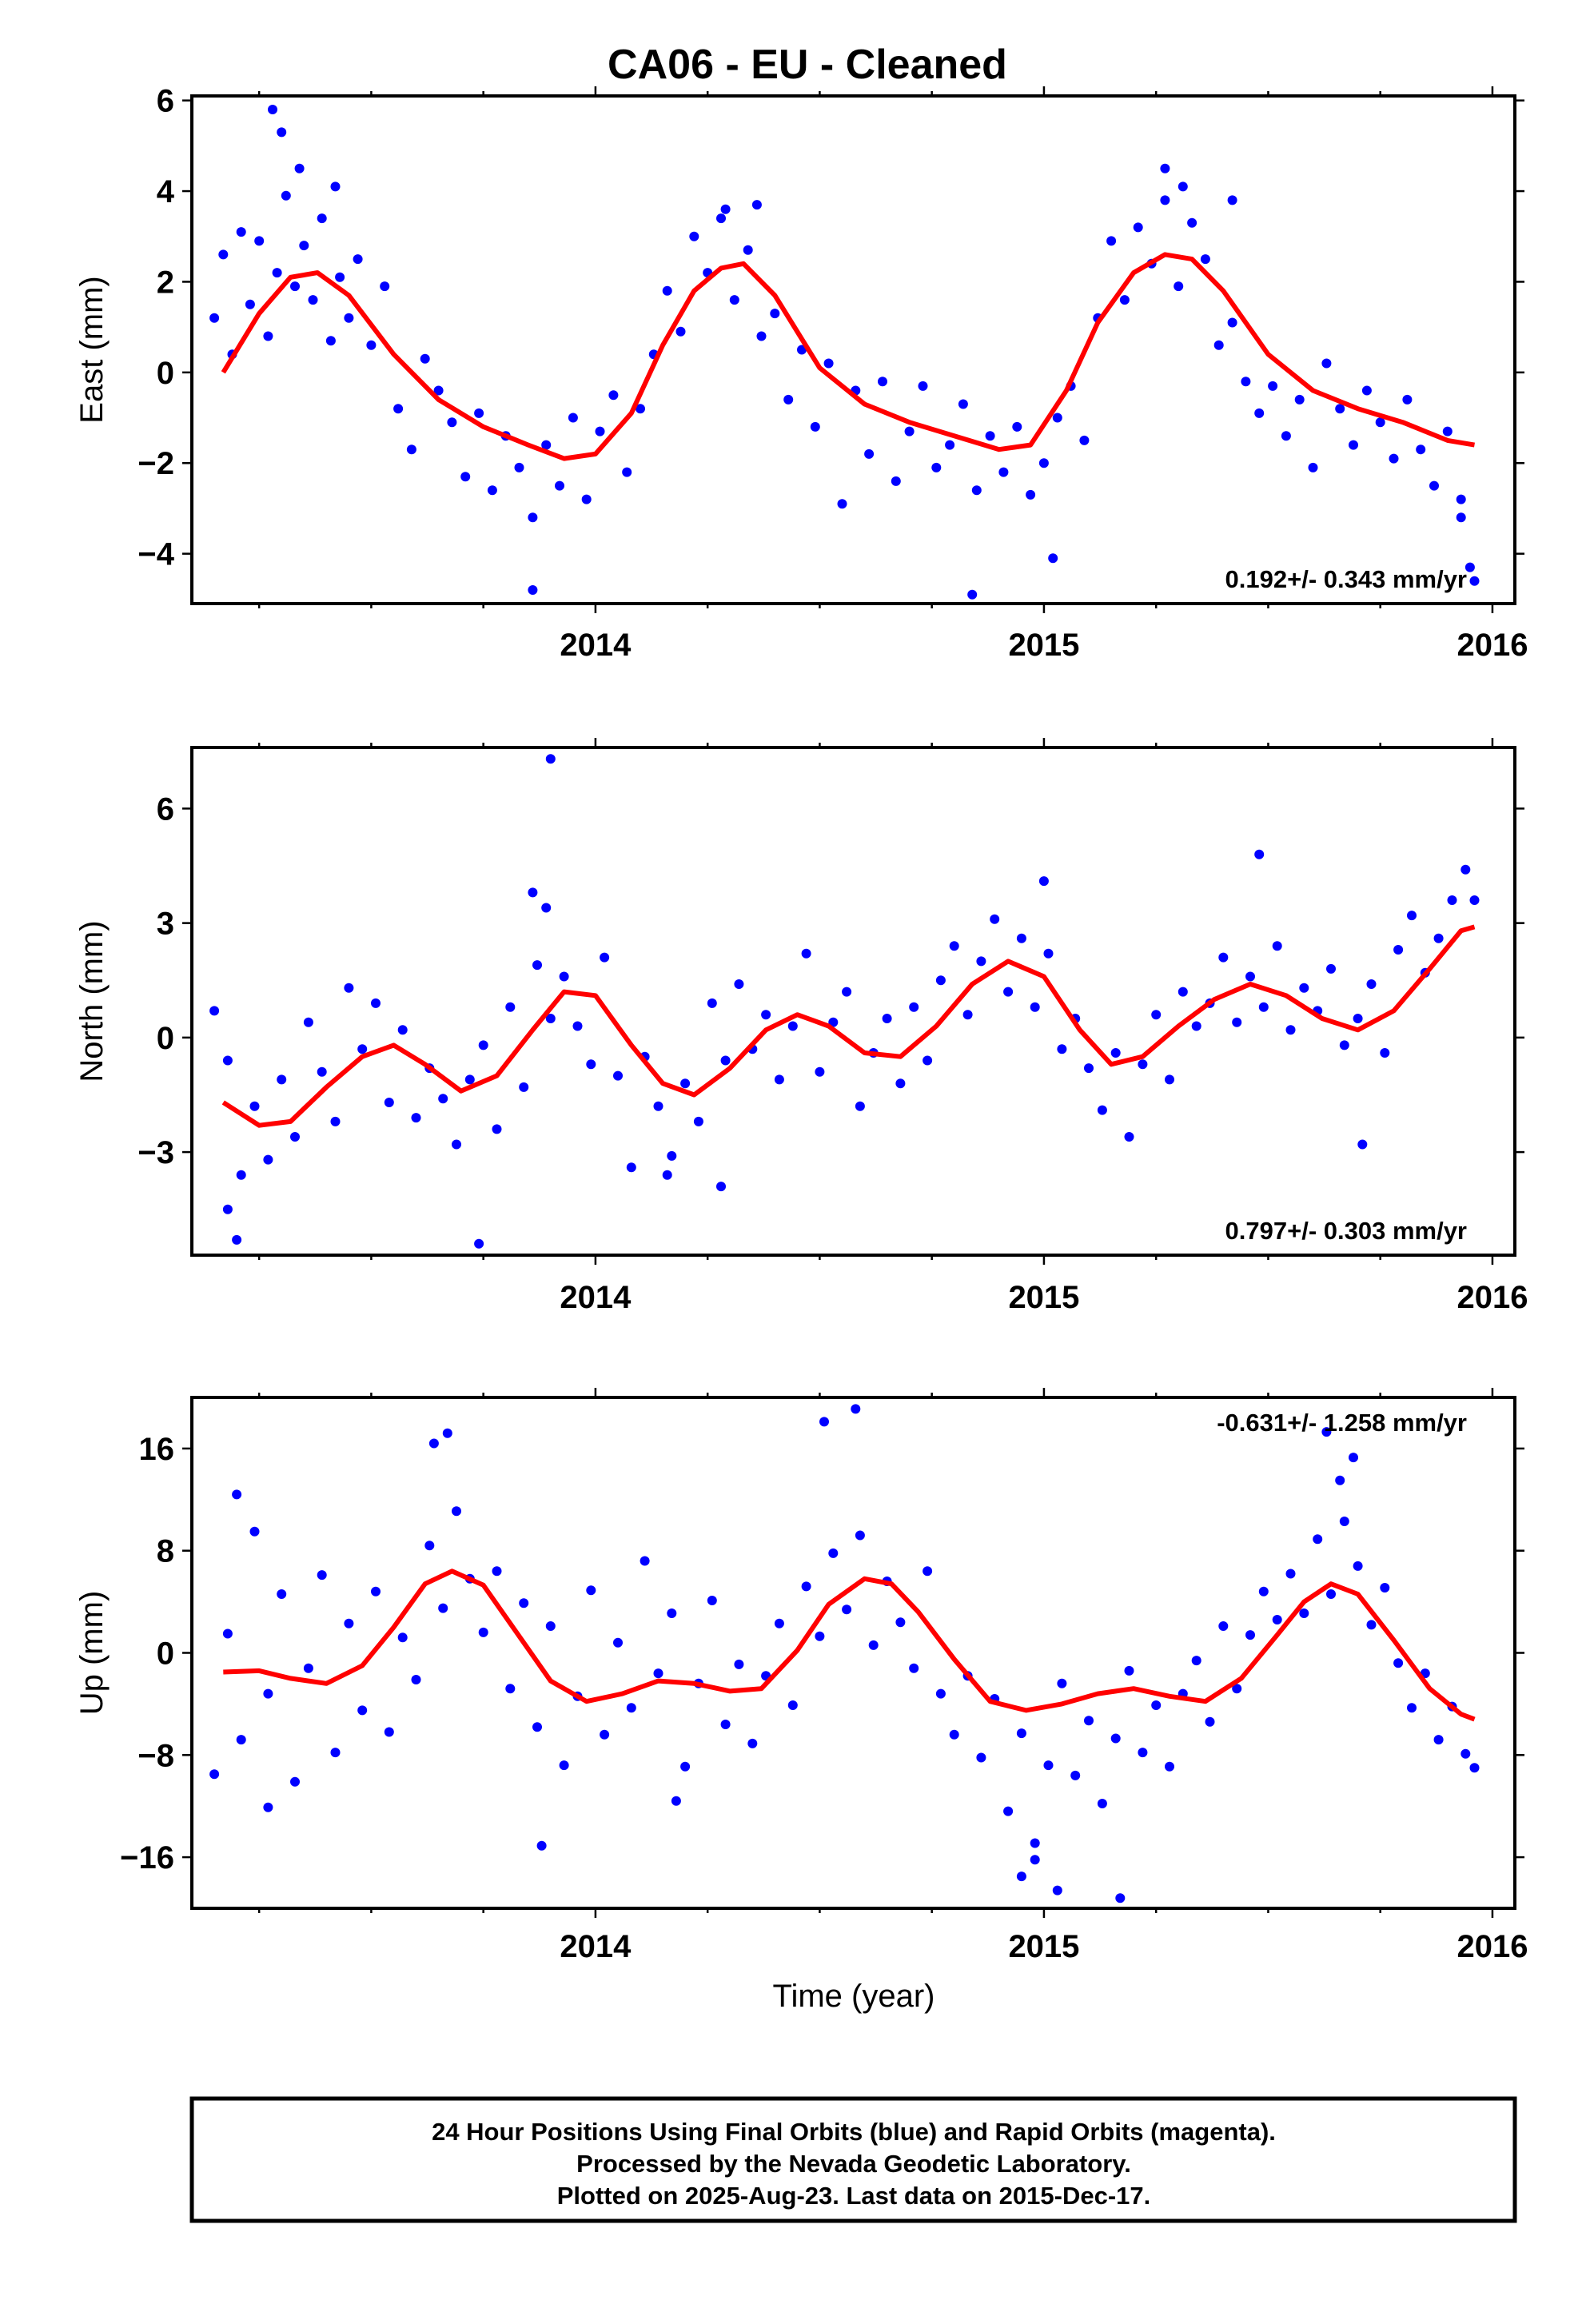  What do you see at coordinates (1342, 1423) in the screenshot?
I see `velocity-label: -0.631+/- 1.258 mm/yr` at bounding box center [1342, 1423].